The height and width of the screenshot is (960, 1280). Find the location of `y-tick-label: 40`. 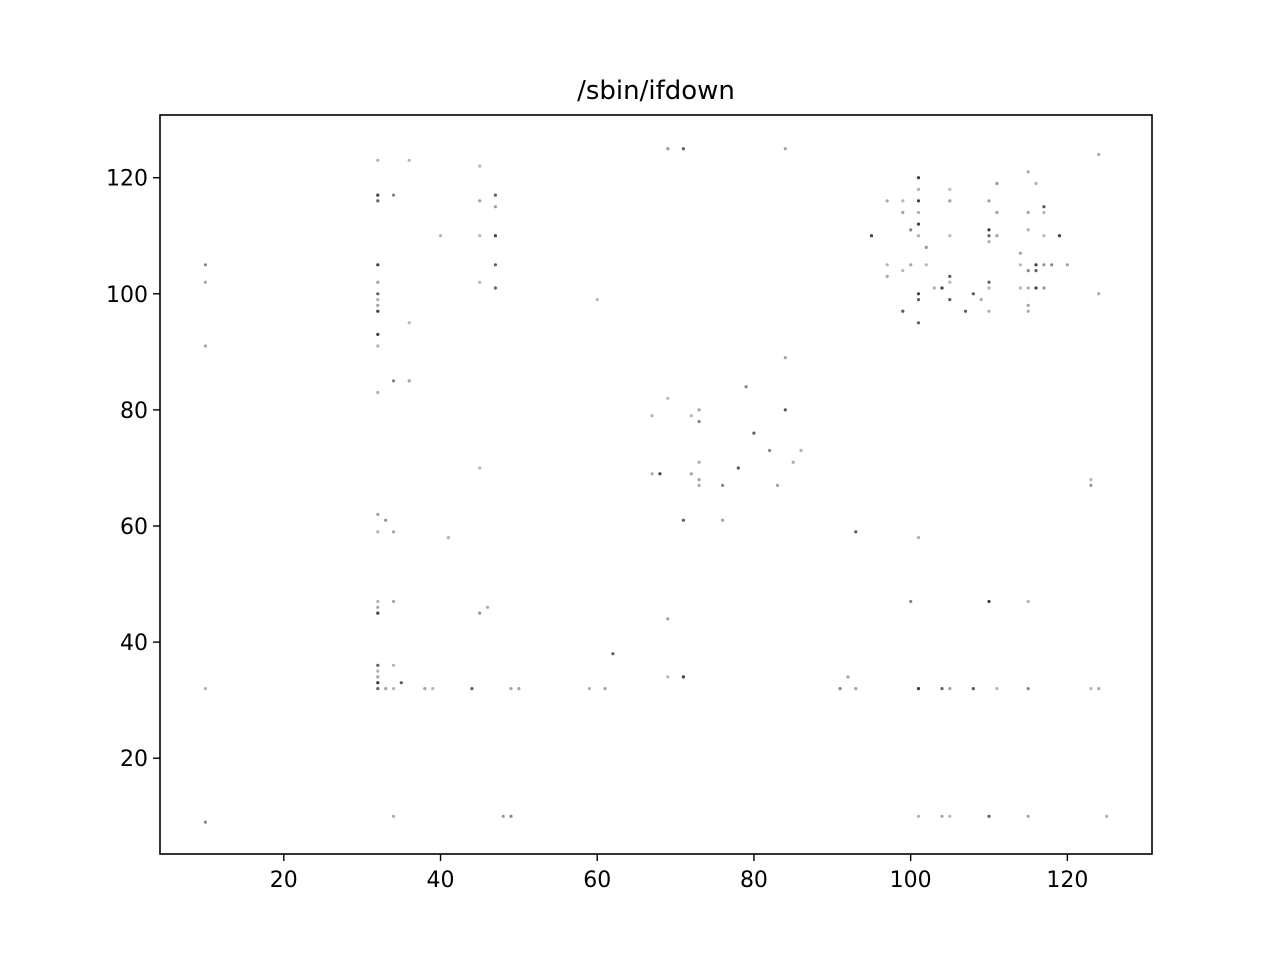

y-tick-label: 40 is located at coordinates (134, 643).